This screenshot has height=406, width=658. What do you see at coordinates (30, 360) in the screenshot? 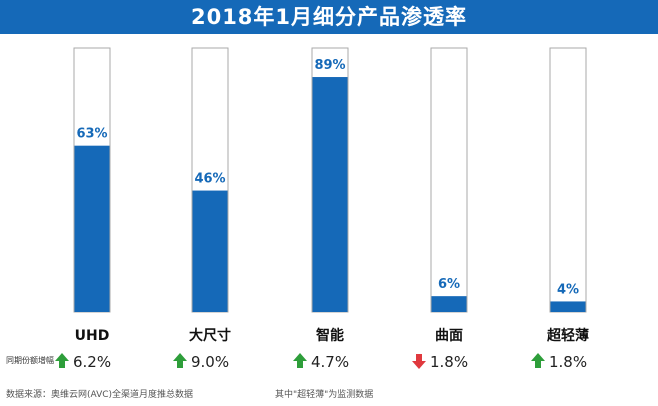
I see `growth-caption: 同期份额增幅` at bounding box center [30, 360].